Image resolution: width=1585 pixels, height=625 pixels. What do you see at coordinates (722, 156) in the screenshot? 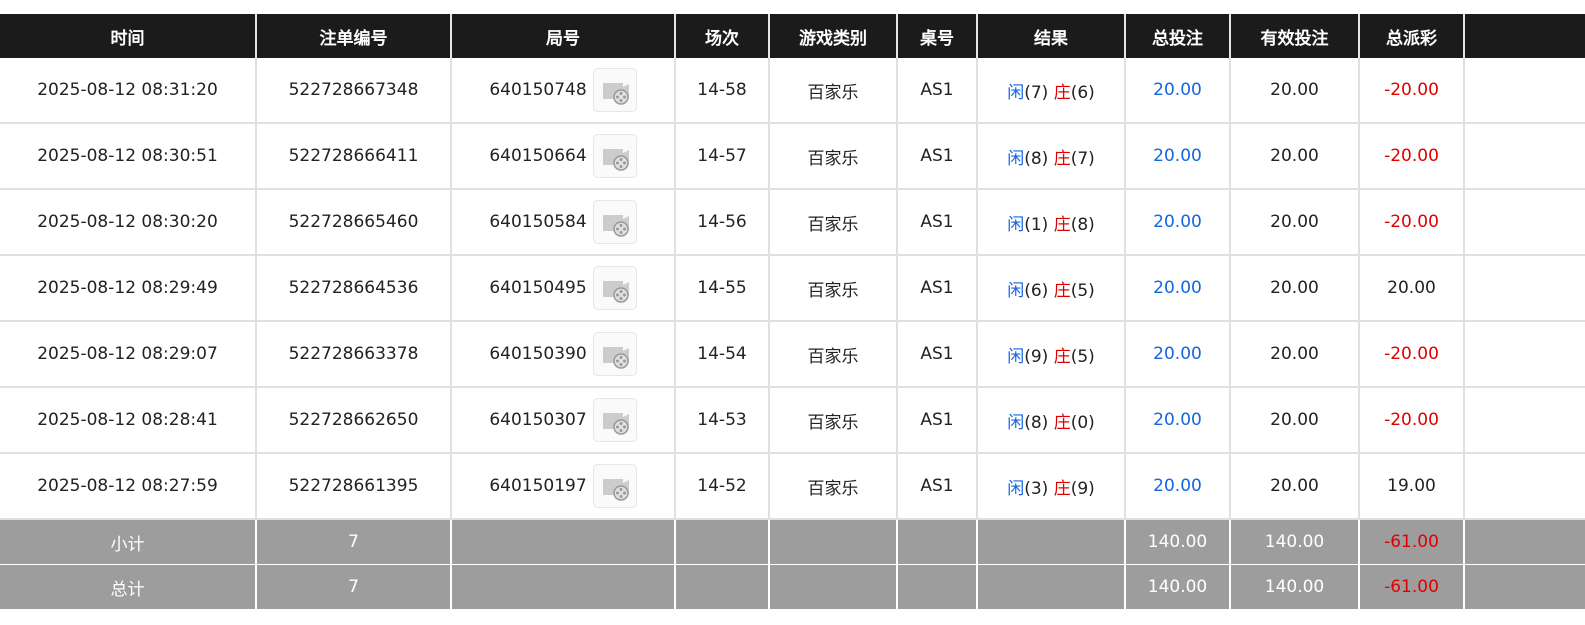
I see `shoe-round: 14-57` at bounding box center [722, 156].